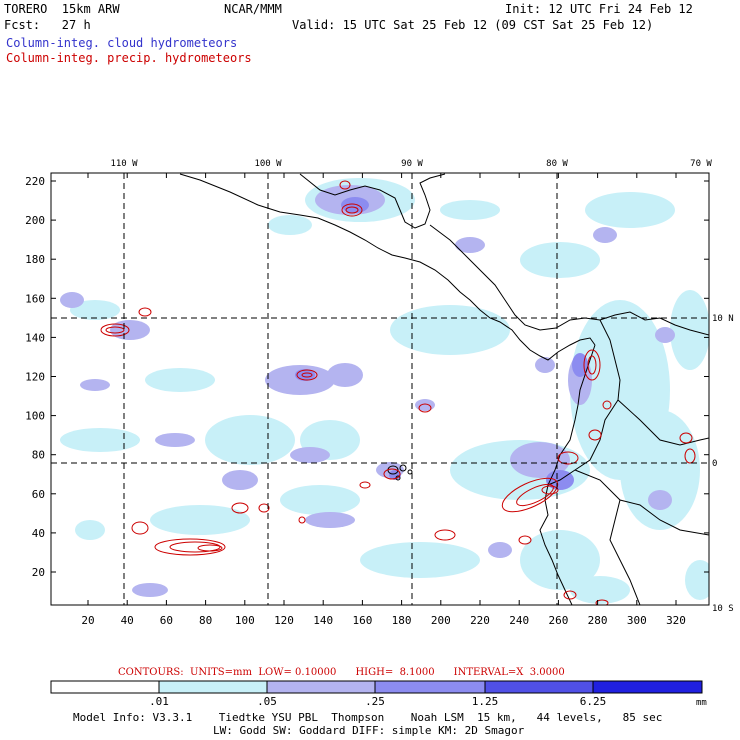  Describe the element at coordinates (375, 701) in the screenshot. I see `colorbar-label: .25` at that location.